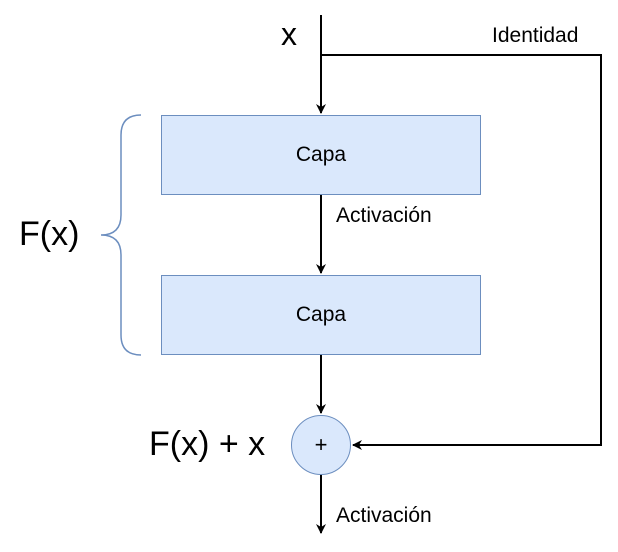 The image size is (618, 552). What do you see at coordinates (207, 444) in the screenshot?
I see `sum-label: F(x) + x` at bounding box center [207, 444].